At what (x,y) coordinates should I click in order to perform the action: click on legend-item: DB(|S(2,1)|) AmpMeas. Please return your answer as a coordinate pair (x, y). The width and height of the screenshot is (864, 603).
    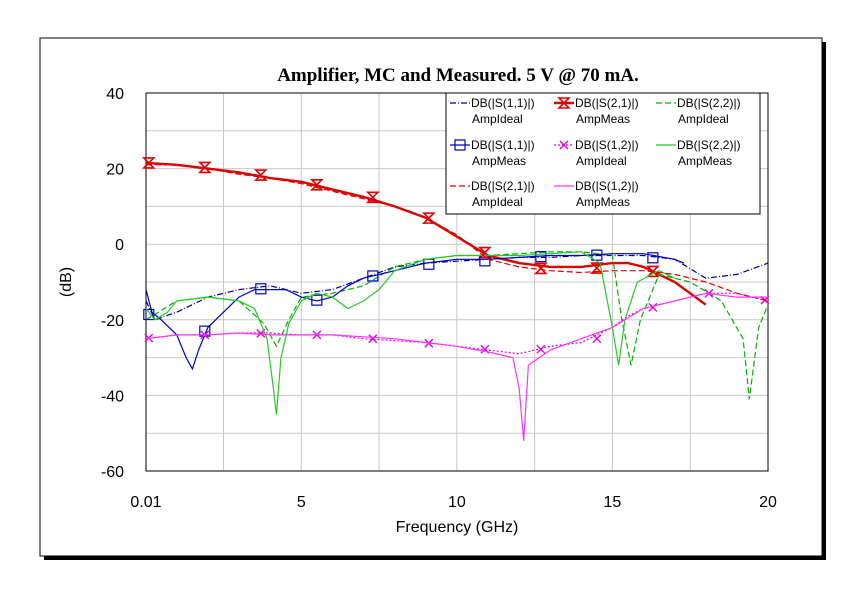
    Looking at the image, I should click on (596, 111).